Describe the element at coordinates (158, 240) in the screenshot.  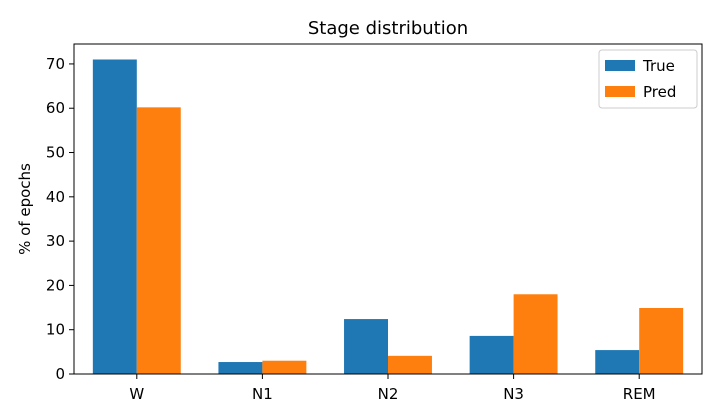
I see `bar-pred-w` at that location.